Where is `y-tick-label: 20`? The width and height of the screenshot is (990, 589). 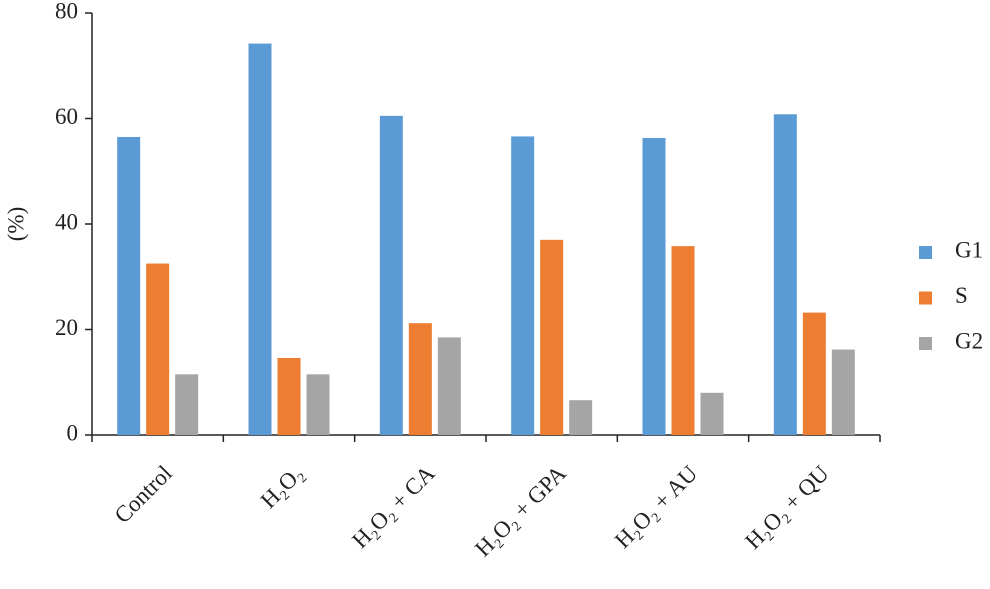 y-tick-label: 20 is located at coordinates (66, 327).